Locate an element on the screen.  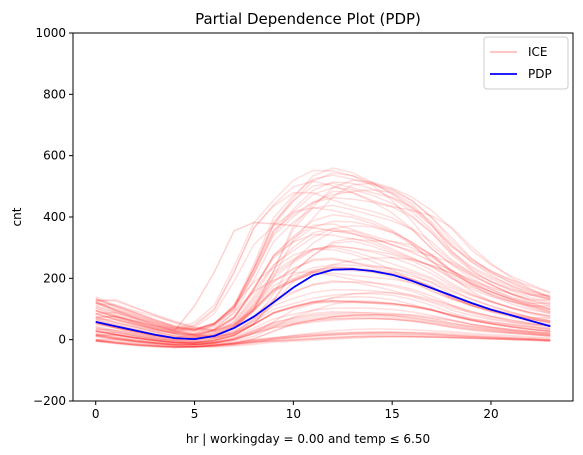
legend-frame is located at coordinates (526, 63).